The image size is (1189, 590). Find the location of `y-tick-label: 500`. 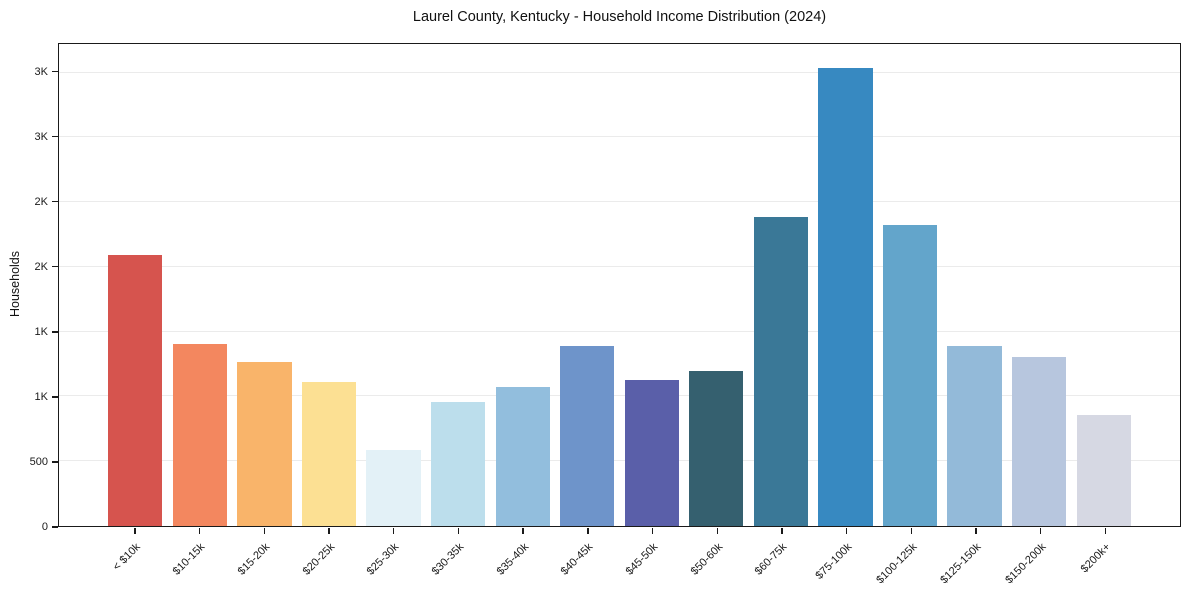

y-tick-label: 500 is located at coordinates (38, 461).